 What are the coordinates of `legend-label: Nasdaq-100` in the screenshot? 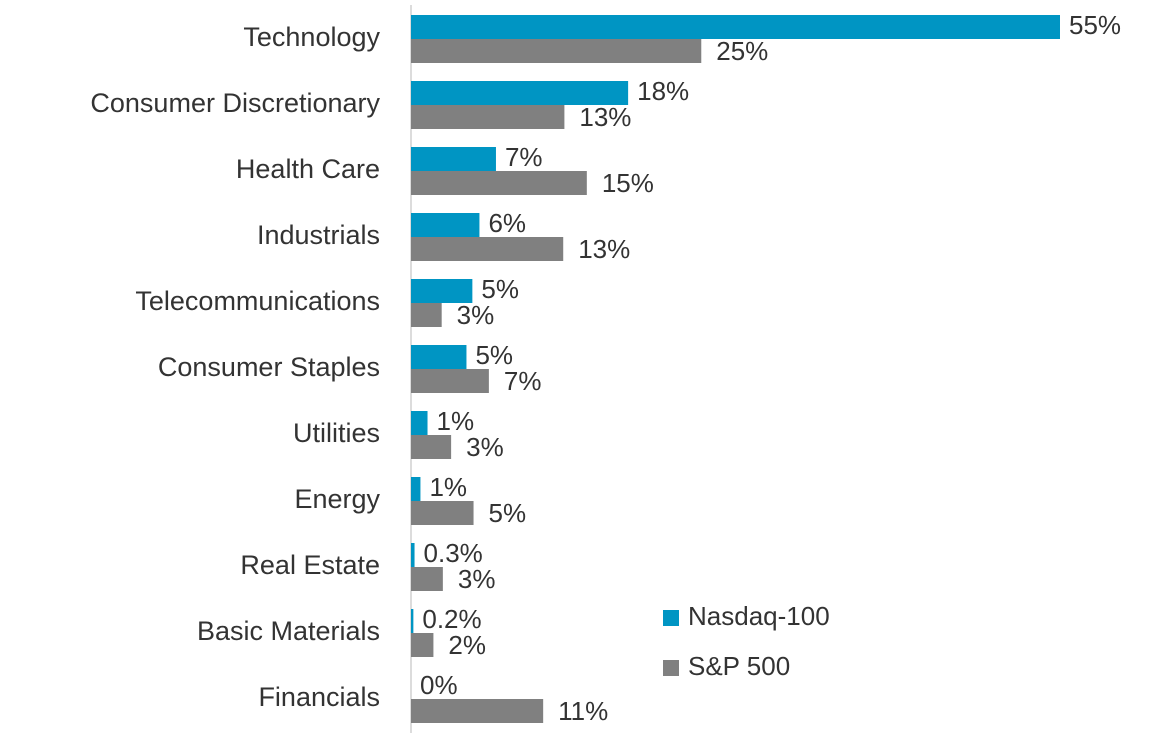 It's located at (759, 616).